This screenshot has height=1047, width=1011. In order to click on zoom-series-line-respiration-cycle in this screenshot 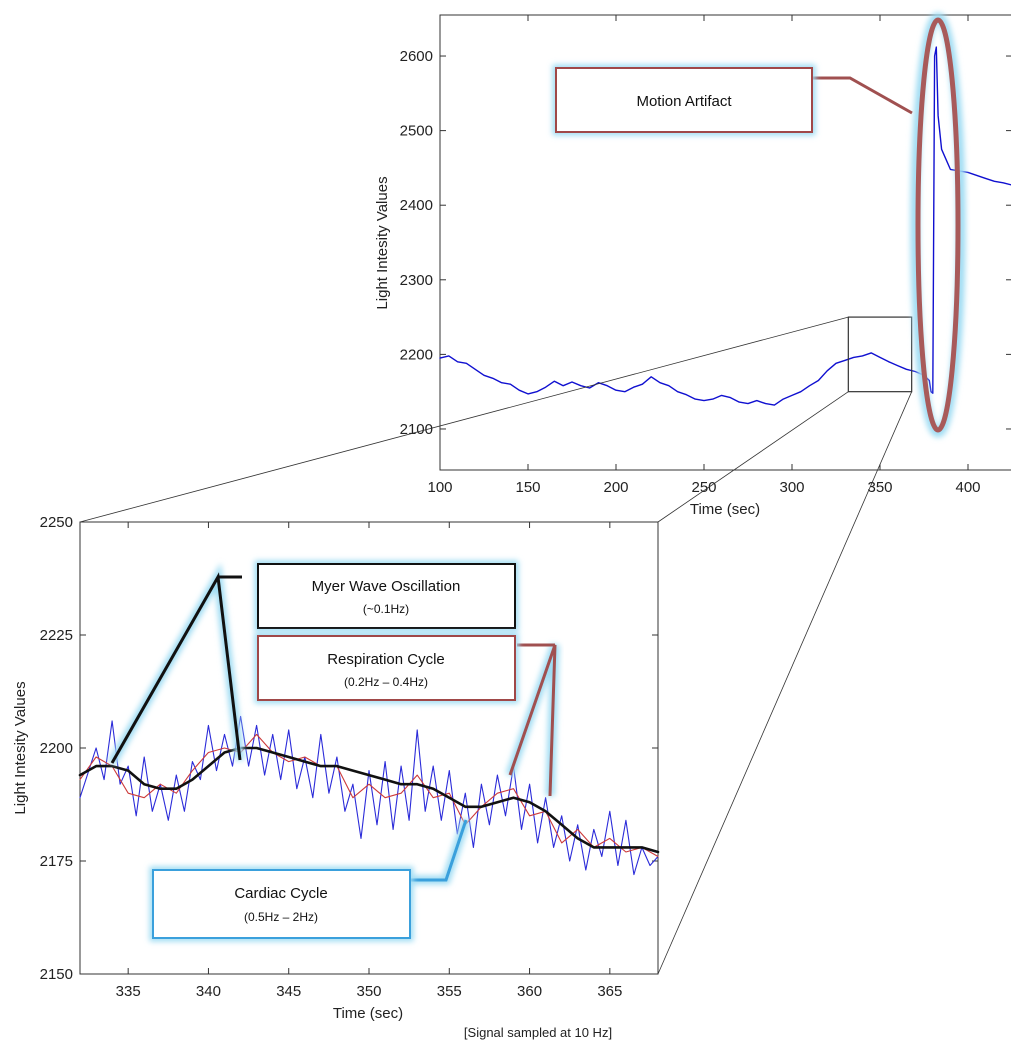, I will do `click(369, 795)`.